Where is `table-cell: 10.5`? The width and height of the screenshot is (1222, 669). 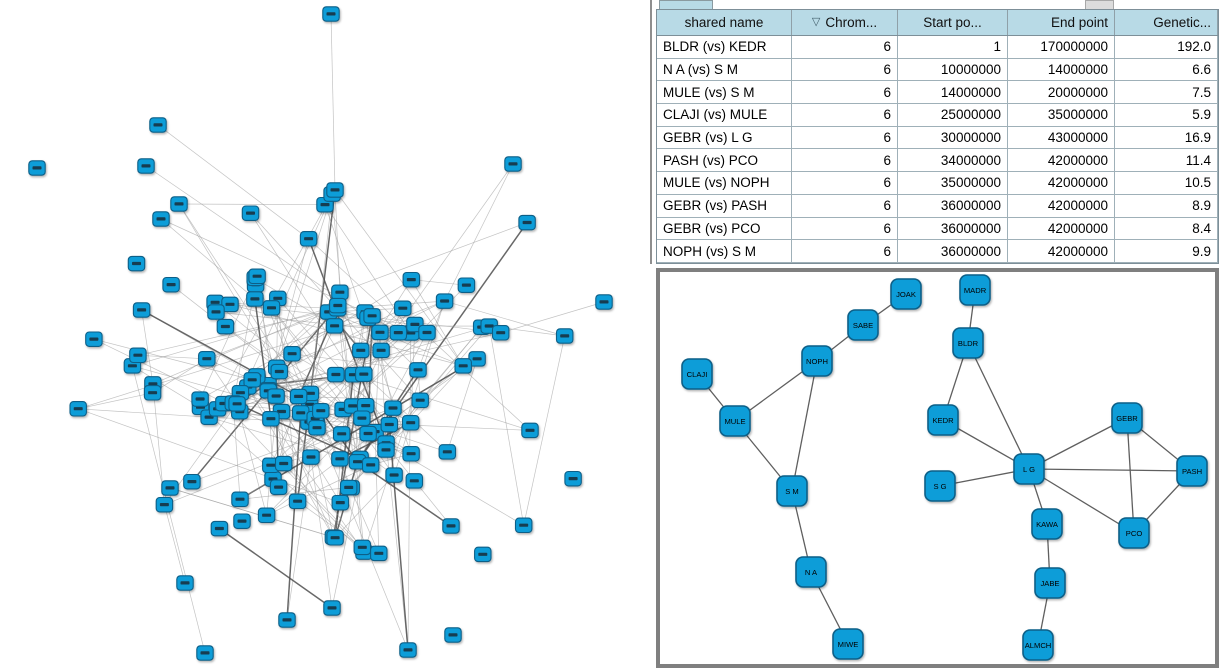
table-cell: 10.5 is located at coordinates (1166, 183).